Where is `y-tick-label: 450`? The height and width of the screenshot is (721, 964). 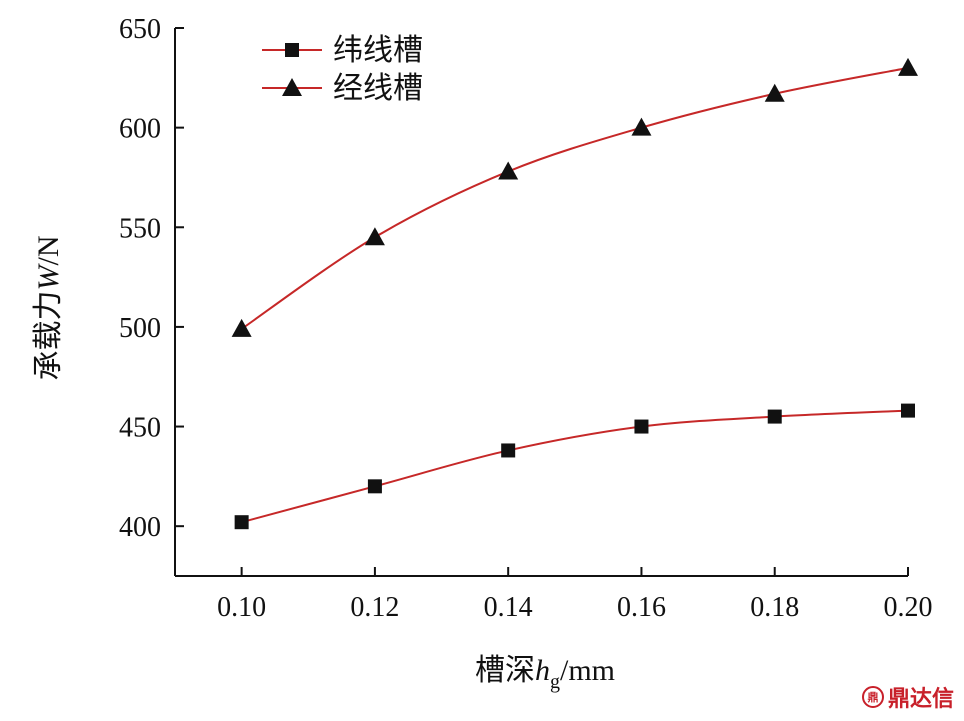 y-tick-label: 450 is located at coordinates (140, 428).